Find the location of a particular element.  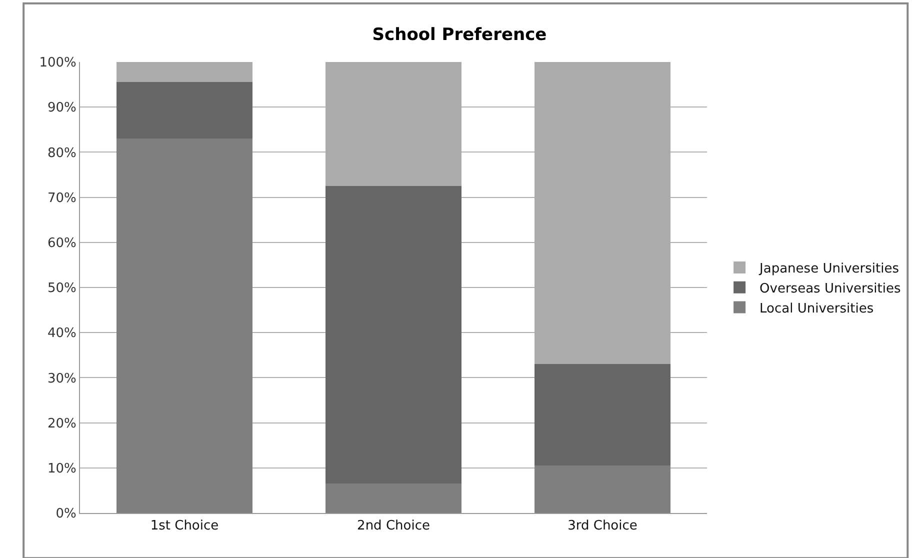

x-tick-label: 1st Choice is located at coordinates (184, 526).